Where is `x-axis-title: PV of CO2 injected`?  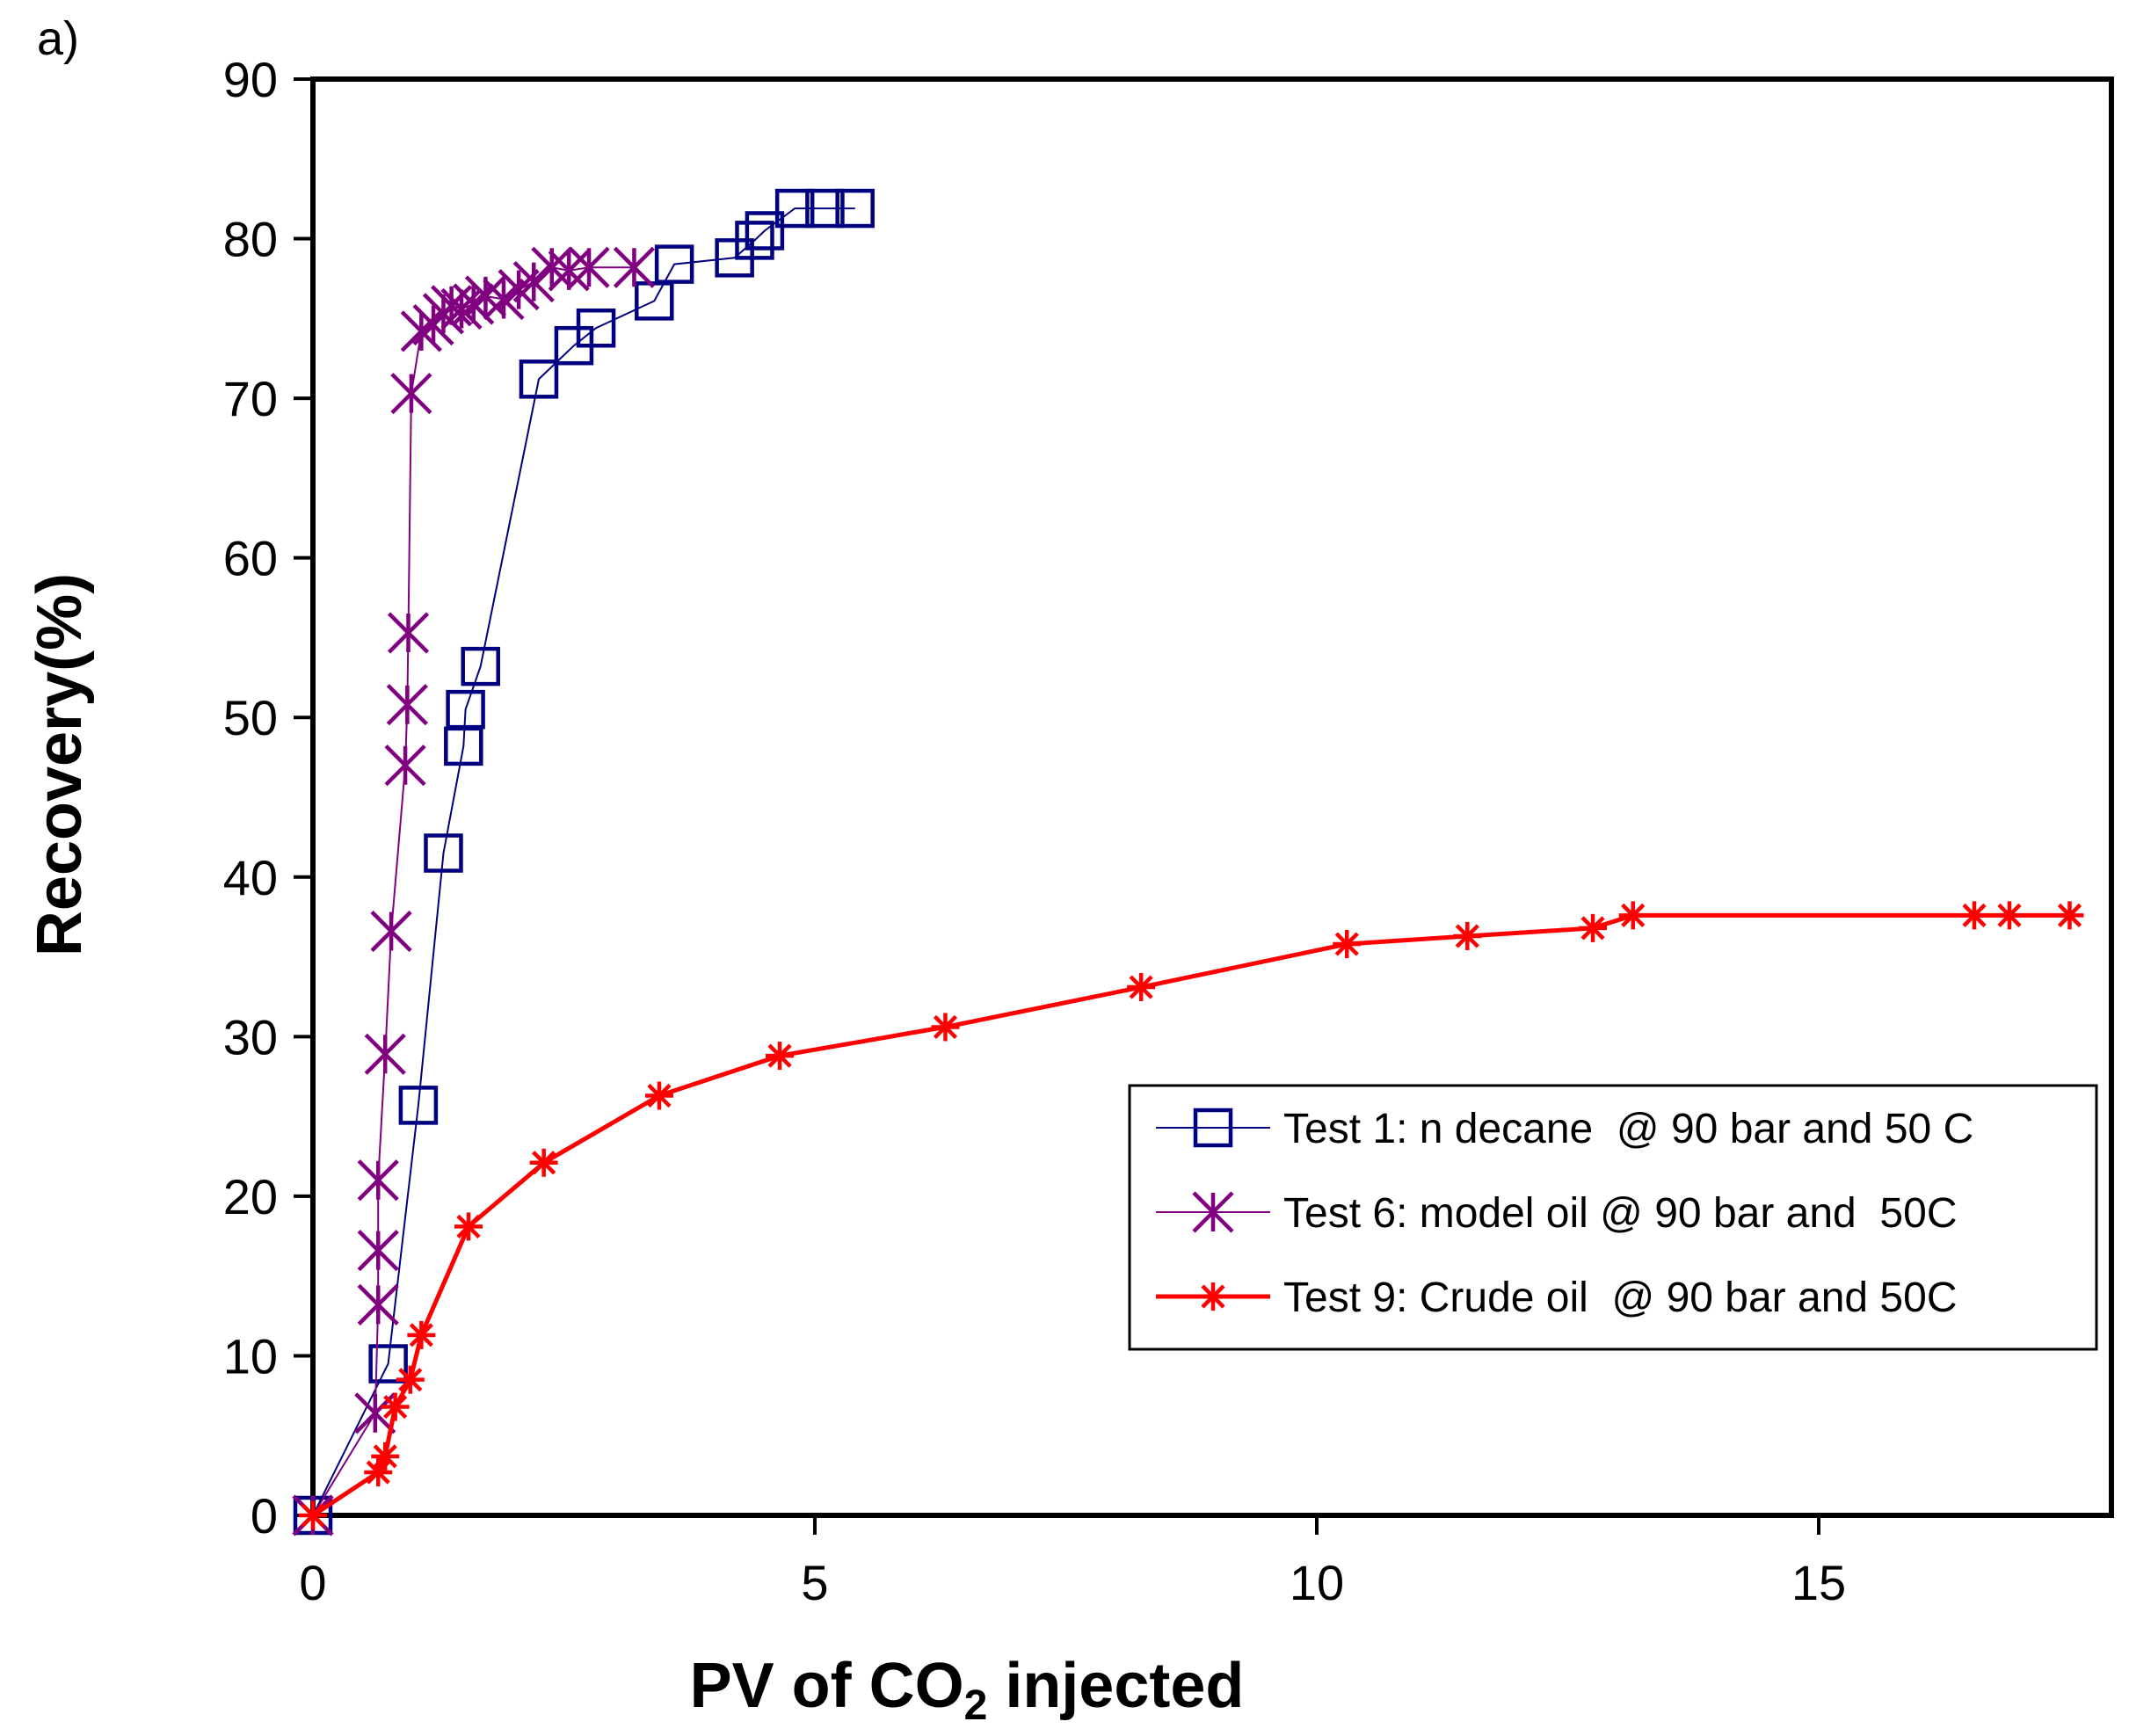 x-axis-title: PV of CO2 injected is located at coordinates (967, 1690).